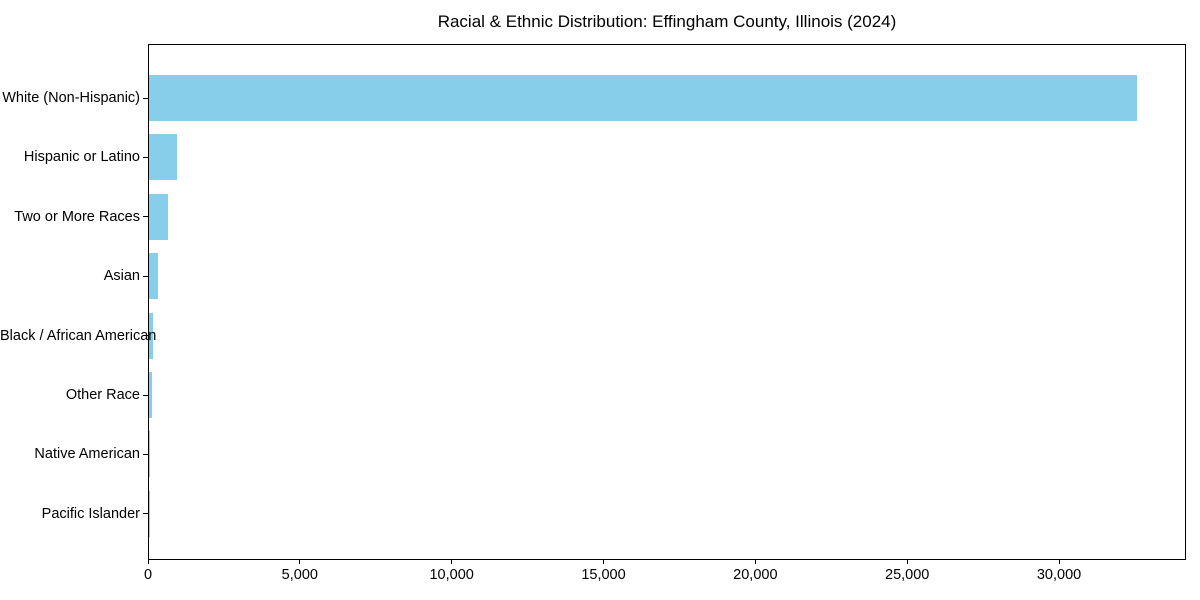 The image size is (1200, 600). Describe the element at coordinates (102, 395) in the screenshot. I see `y-axis-label: Other Race` at that location.